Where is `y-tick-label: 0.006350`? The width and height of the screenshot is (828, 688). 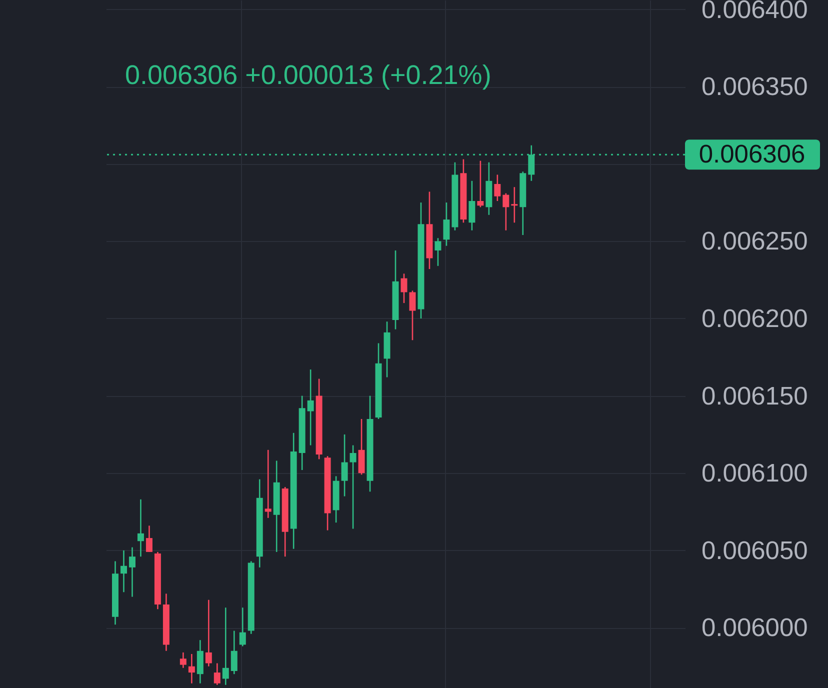 y-tick-label: 0.006350 is located at coordinates (755, 87).